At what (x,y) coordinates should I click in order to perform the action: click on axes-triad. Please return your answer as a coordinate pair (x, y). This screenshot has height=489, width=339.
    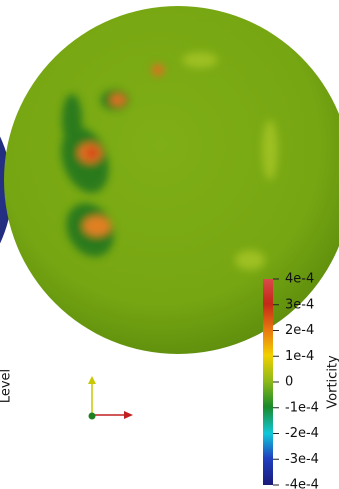
    Looking at the image, I should click on (110, 398).